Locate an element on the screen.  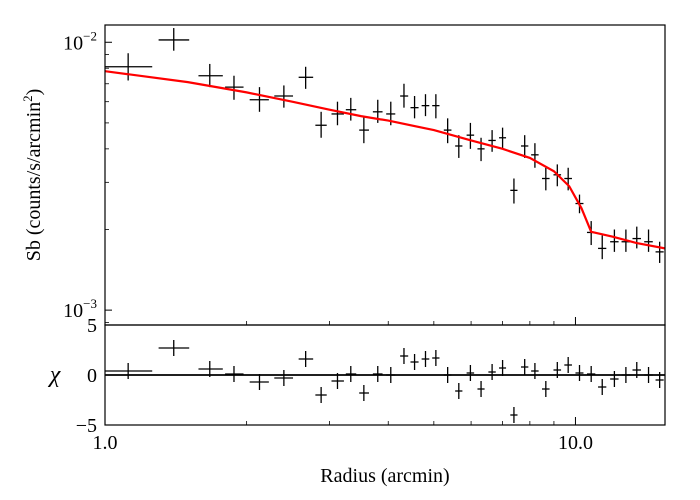
y-axis-label: Sb (counts/s/arcmin2) is located at coordinates (32, 175).